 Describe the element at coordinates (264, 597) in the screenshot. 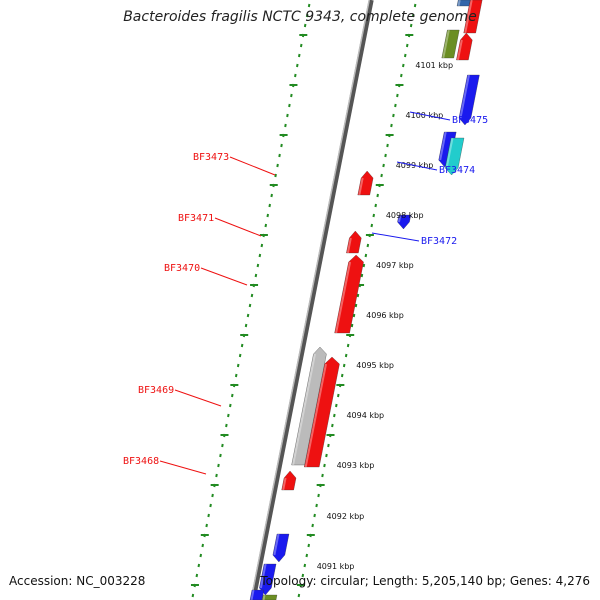

I see `gene-olive-bottom-shine` at that location.